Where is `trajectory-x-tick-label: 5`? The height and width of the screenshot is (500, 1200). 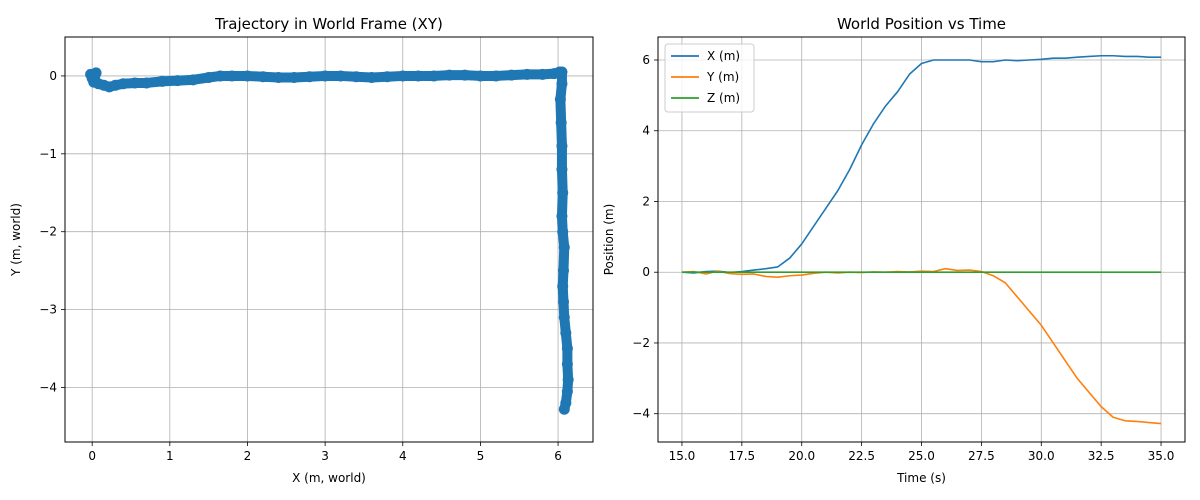 trajectory-x-tick-label: 5 is located at coordinates (481, 456).